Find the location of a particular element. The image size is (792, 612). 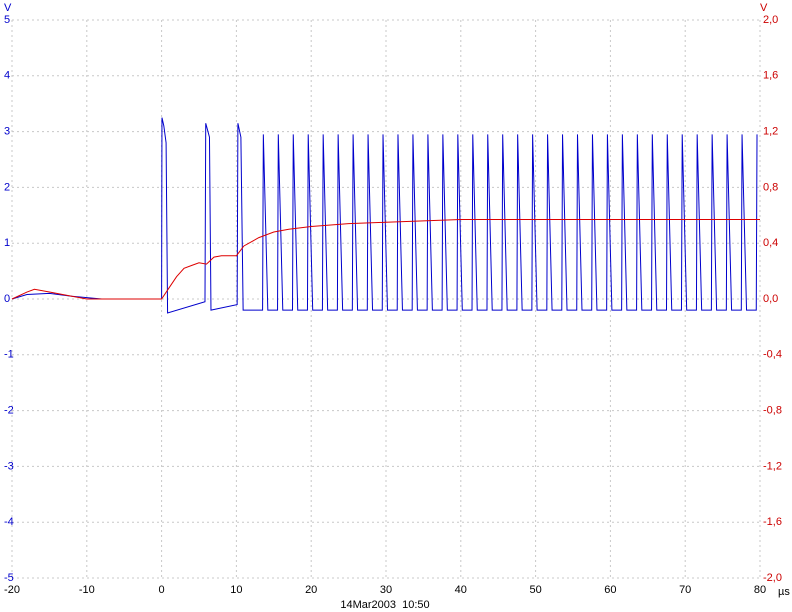

y2-tick-label: 0,4 is located at coordinates (770, 243).